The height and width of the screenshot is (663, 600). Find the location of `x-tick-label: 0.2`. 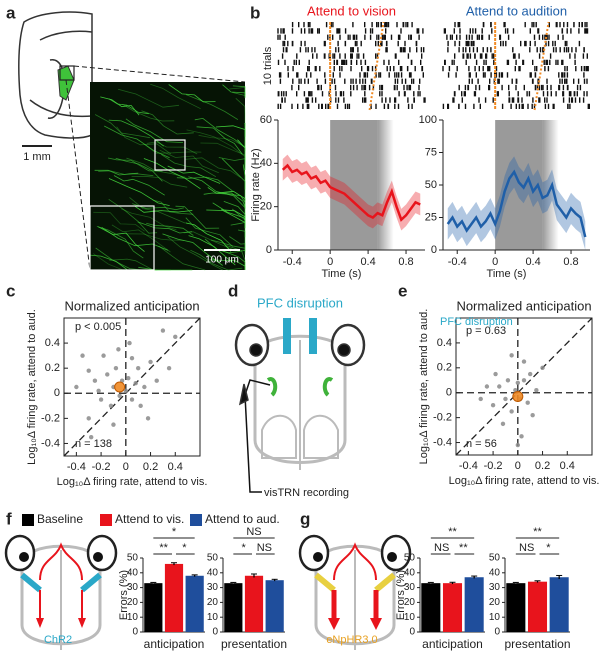

x-tick-label: 0.2 is located at coordinates (150, 467).